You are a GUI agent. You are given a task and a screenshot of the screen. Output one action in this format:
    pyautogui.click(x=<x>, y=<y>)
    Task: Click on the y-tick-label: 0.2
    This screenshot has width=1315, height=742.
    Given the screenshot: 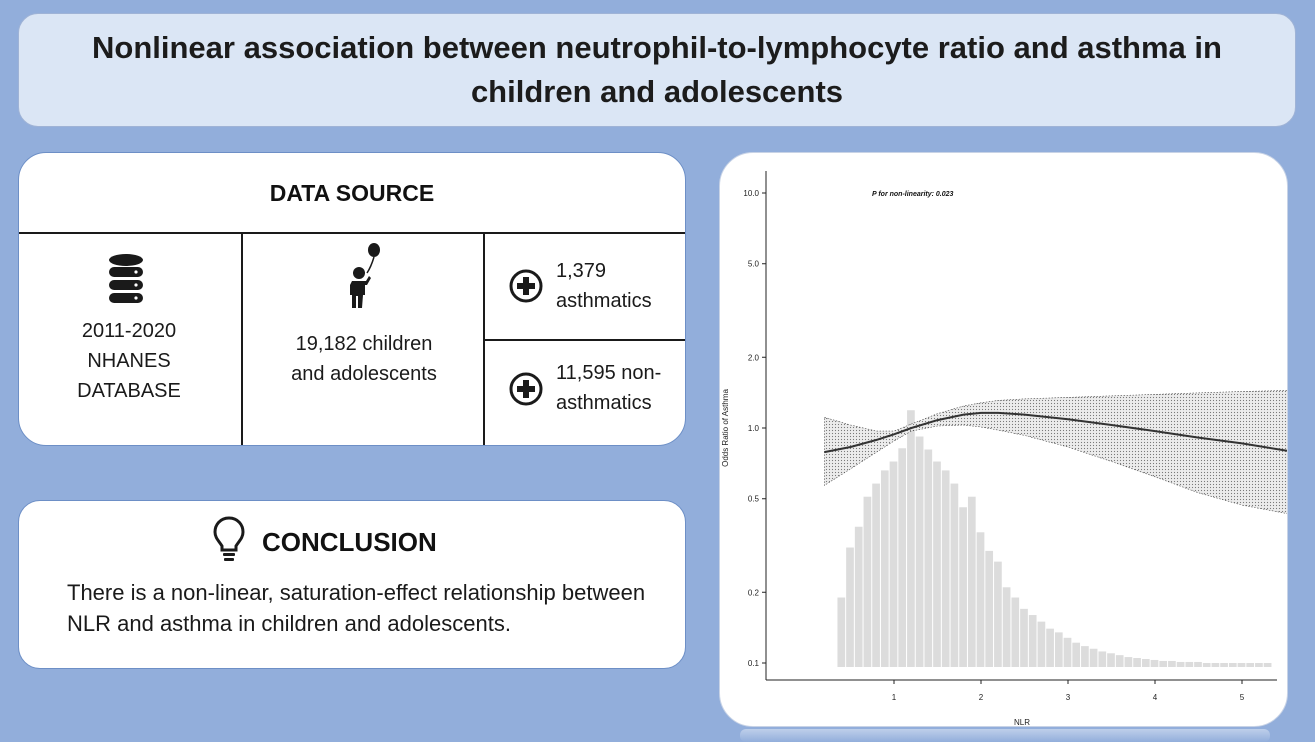 What is the action you would take?
    pyautogui.click(x=754, y=592)
    